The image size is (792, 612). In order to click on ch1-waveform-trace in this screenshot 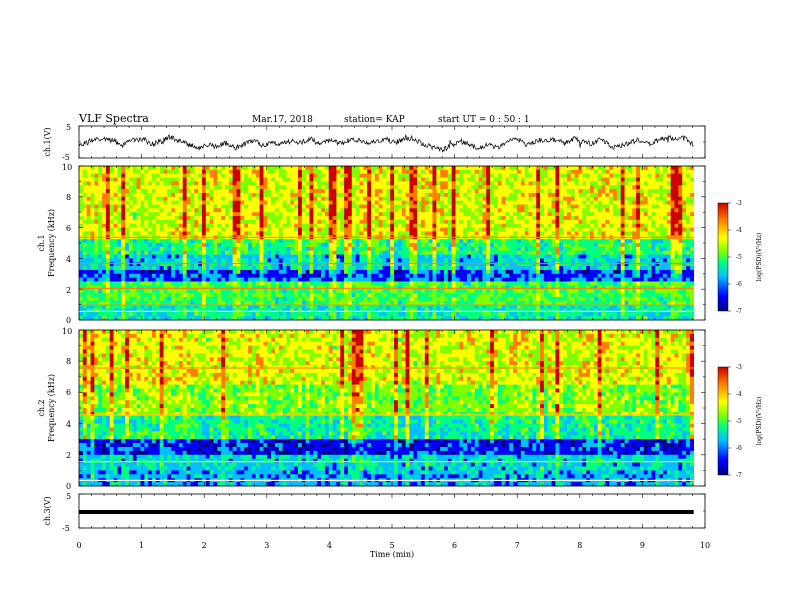, I will do `click(386, 143)`.